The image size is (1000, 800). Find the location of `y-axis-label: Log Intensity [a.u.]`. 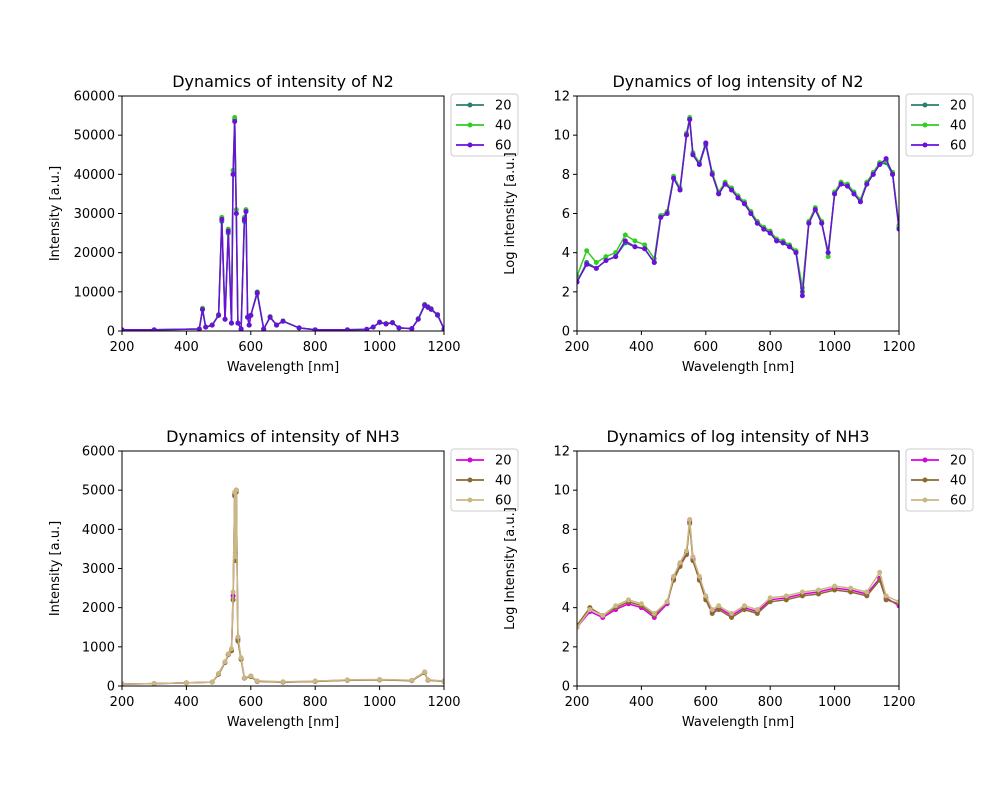

y-axis-label: Log Intensity [a.u.] is located at coordinates (510, 568).